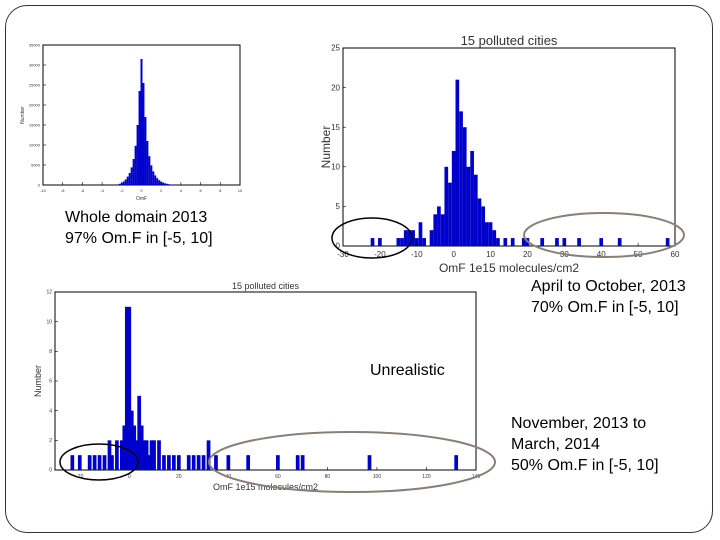 Image resolution: width=720 pixels, height=540 pixels. I want to click on chart1-y-tick-label: 15, so click(335, 127).